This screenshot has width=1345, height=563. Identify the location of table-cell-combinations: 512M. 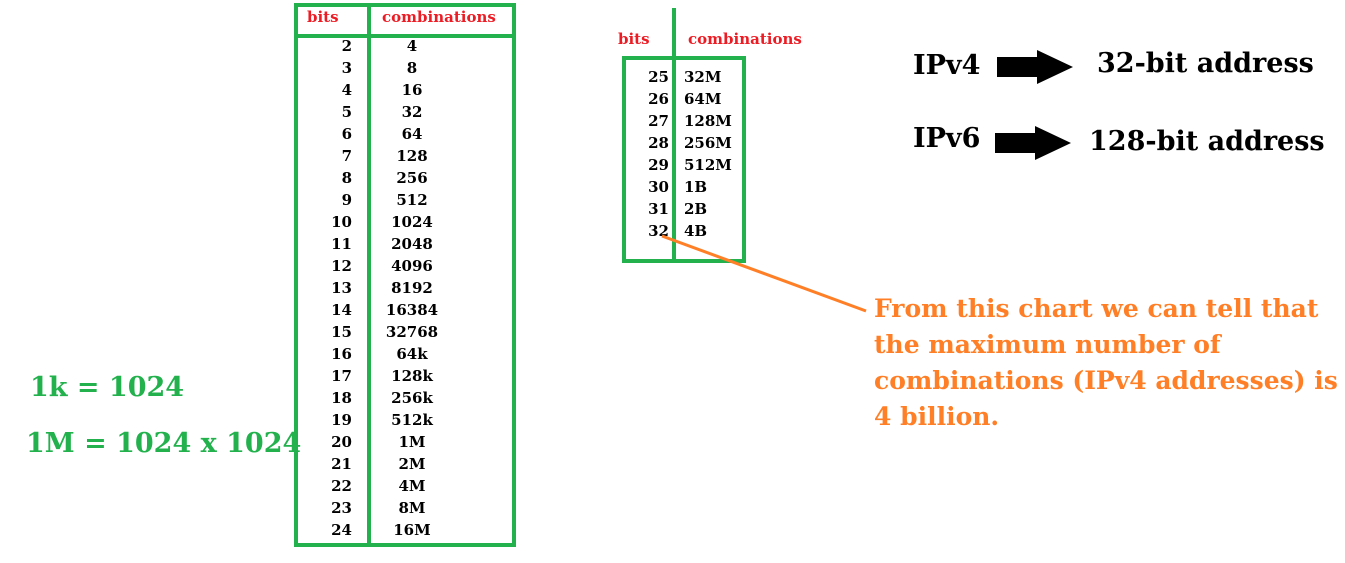
(708, 165).